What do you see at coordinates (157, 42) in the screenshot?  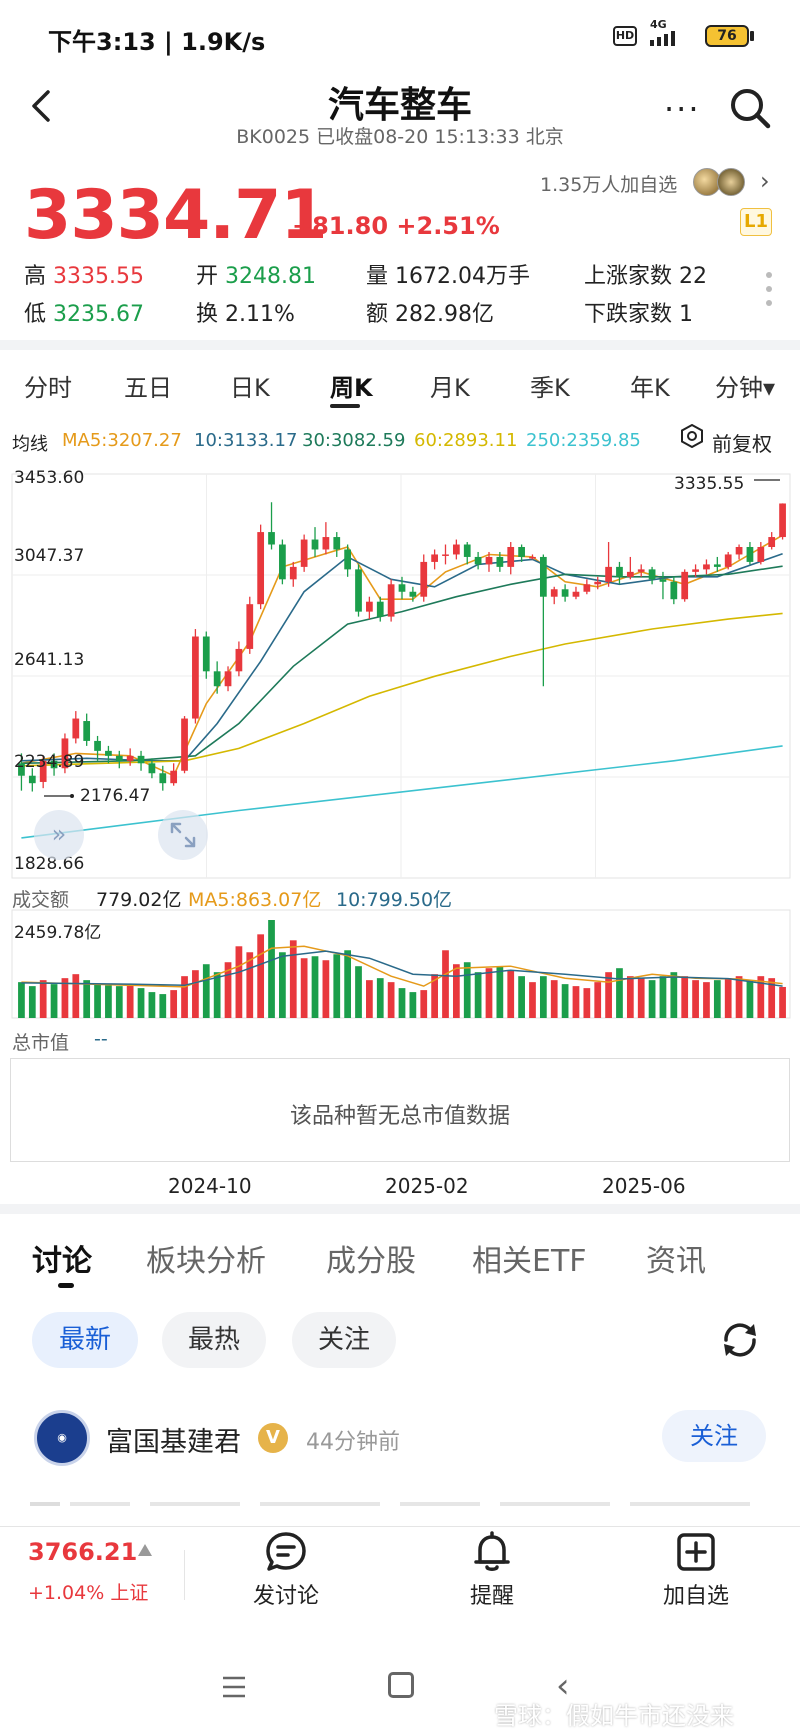 I see `status-time: 下午3:13 | 1.9K/s` at bounding box center [157, 42].